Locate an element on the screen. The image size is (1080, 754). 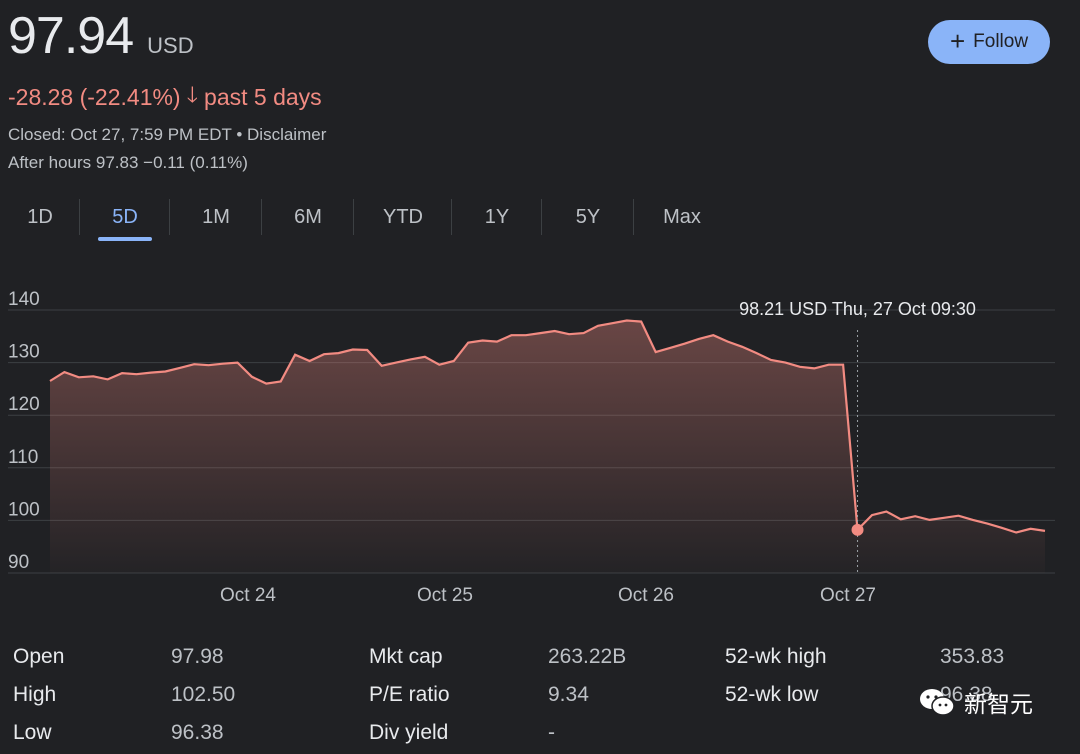
y-tick-label: 100 is located at coordinates (24, 509).